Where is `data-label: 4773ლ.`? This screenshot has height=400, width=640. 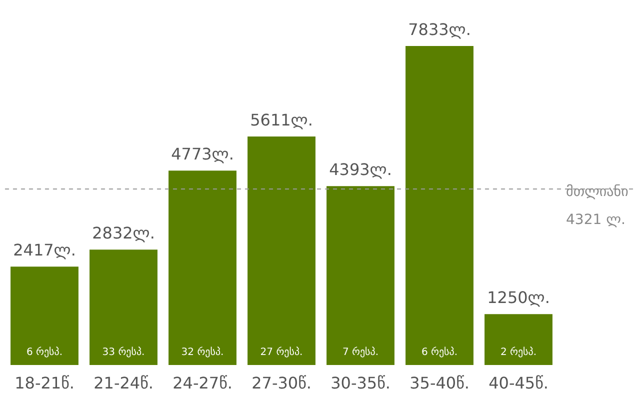
data-label: 4773ლ. is located at coordinates (202, 154).